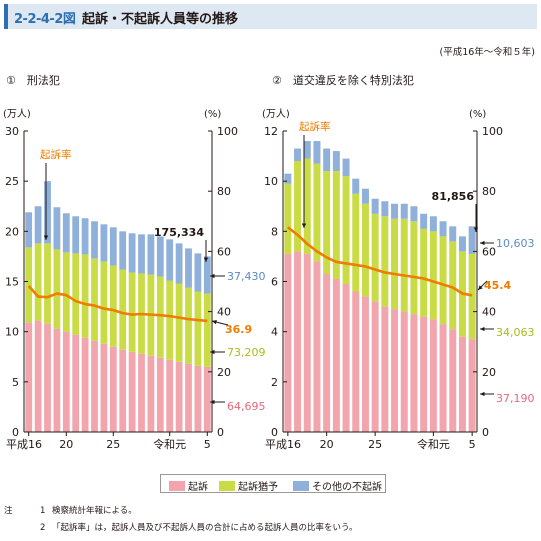 This screenshot has height=541, width=541. Describe the element at coordinates (56, 154) in the screenshot. I see `chart-1-rate-label: 起訴率` at that location.